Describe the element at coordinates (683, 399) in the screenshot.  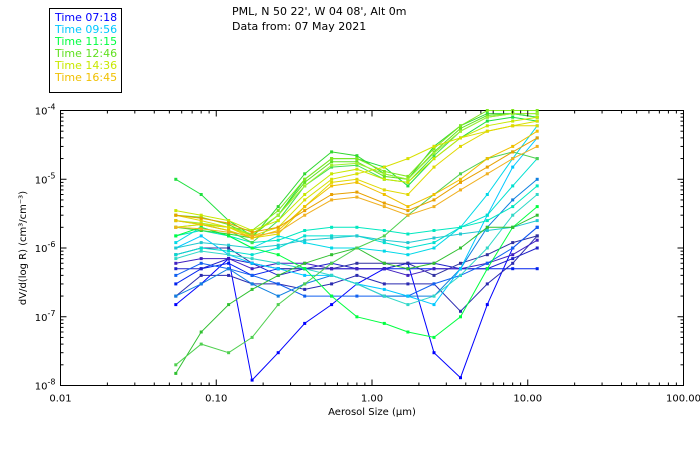
I see `x-tick-label: 100.00` at that location.